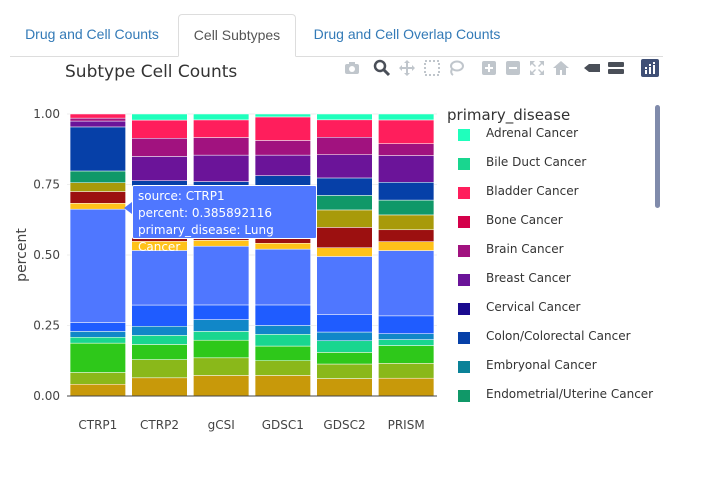  I want to click on legend-item: Bladder Cancer, so click(558, 192).